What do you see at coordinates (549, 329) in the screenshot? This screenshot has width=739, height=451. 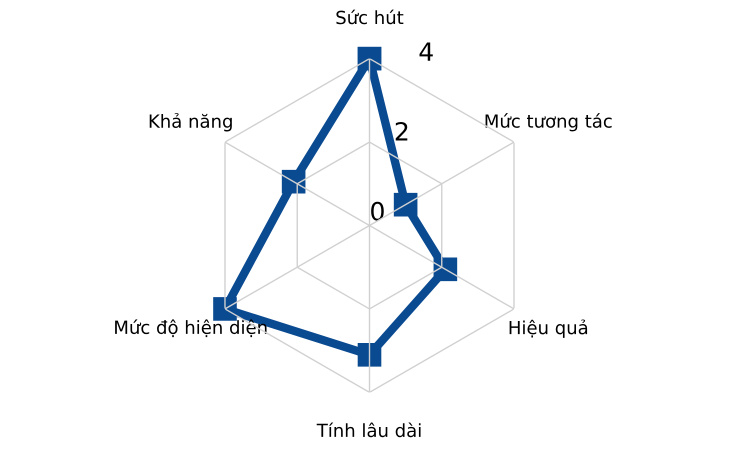 I see `spoke-label: Hiệu quả` at bounding box center [549, 329].